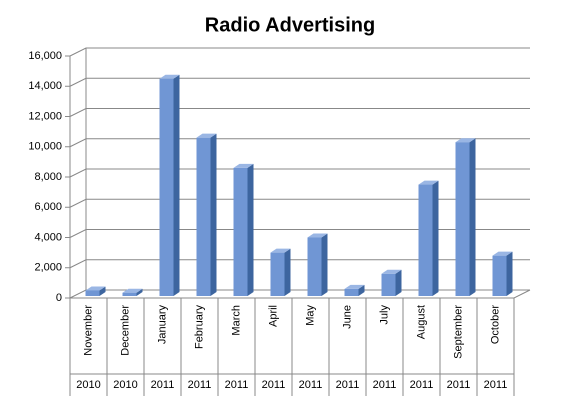 The height and width of the screenshot is (408, 574). What do you see at coordinates (495, 324) in the screenshot?
I see `x-tick-label: October` at bounding box center [495, 324].